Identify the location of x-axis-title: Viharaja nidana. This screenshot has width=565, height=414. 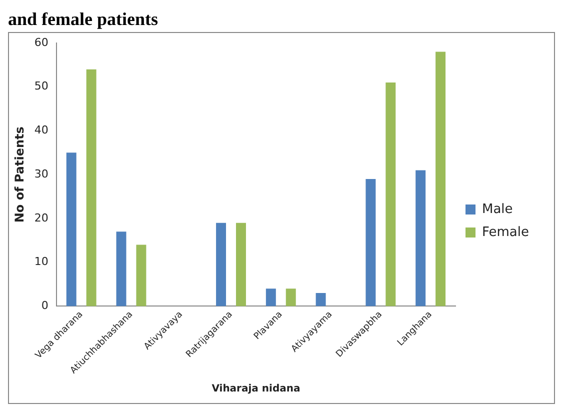
(256, 389).